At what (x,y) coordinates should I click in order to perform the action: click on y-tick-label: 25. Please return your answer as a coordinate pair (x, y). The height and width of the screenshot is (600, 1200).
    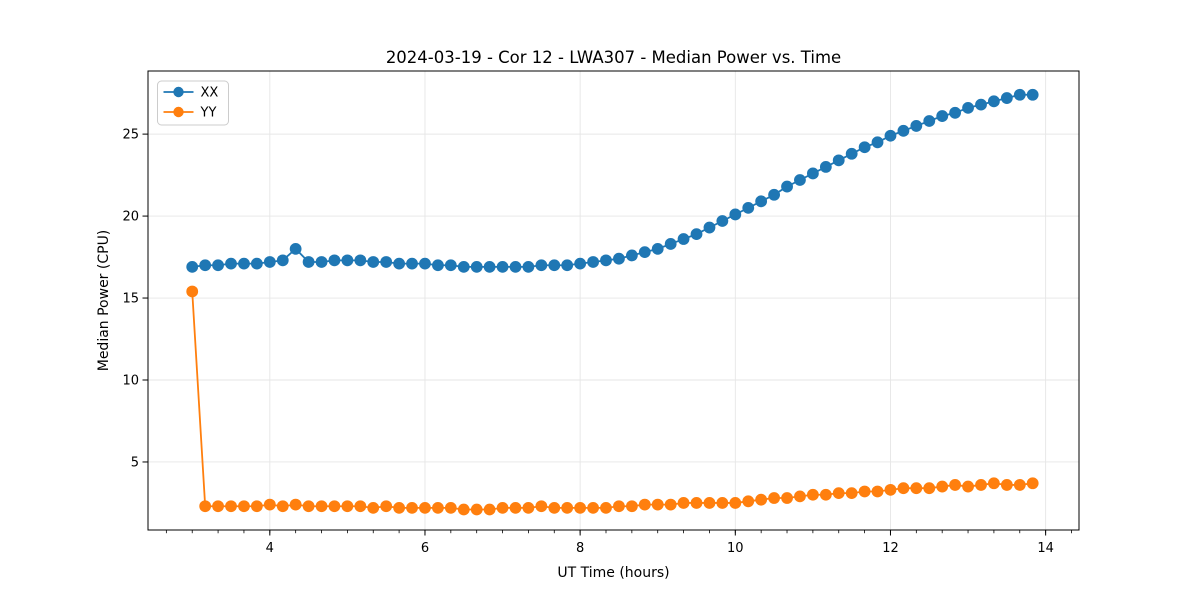
    Looking at the image, I should click on (130, 135).